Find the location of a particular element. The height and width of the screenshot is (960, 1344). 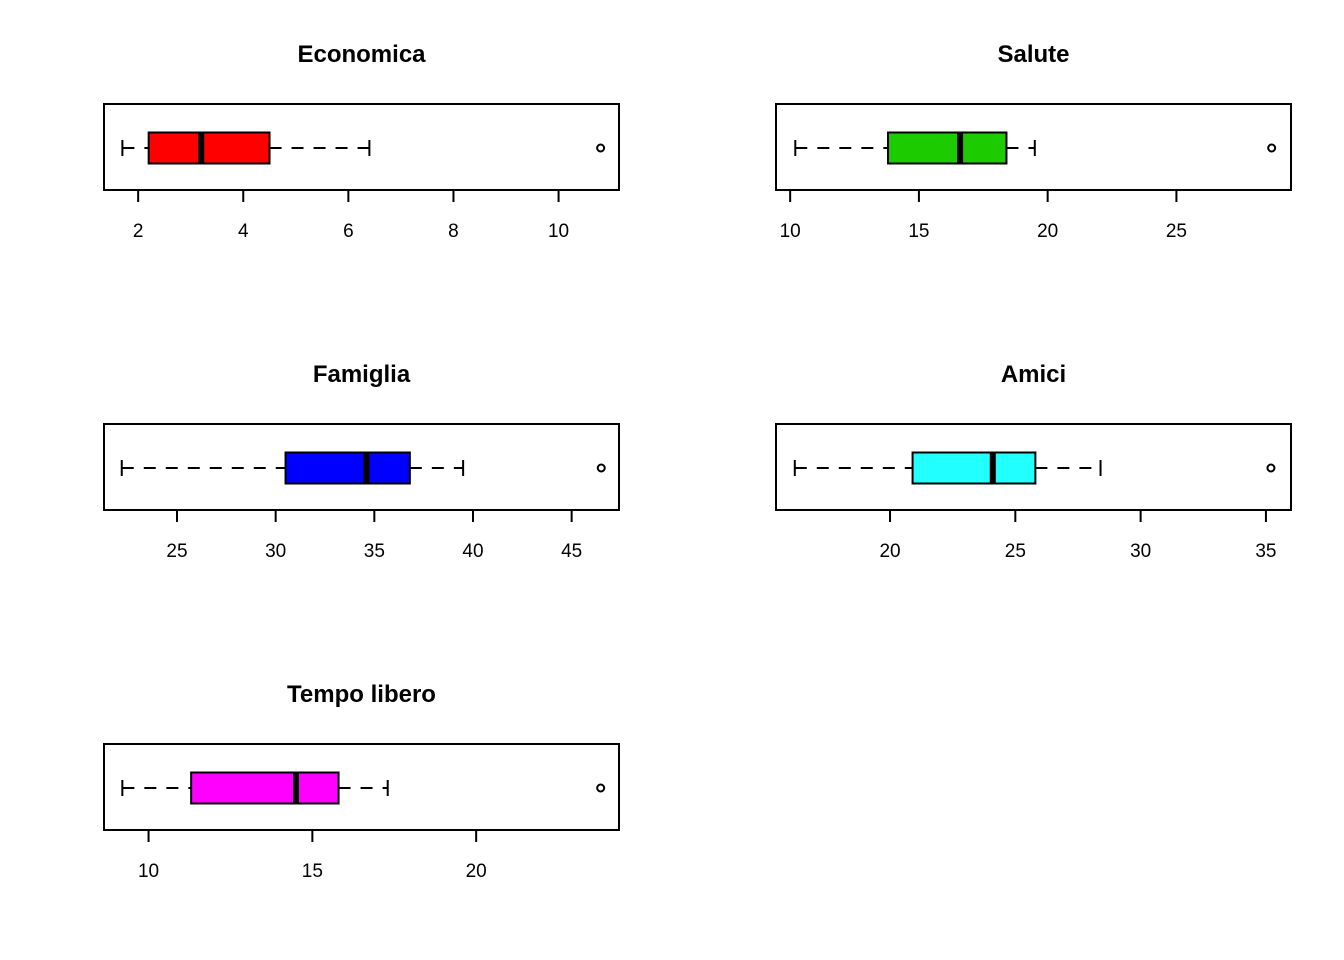

panel-title: Amici is located at coordinates (1033, 374).